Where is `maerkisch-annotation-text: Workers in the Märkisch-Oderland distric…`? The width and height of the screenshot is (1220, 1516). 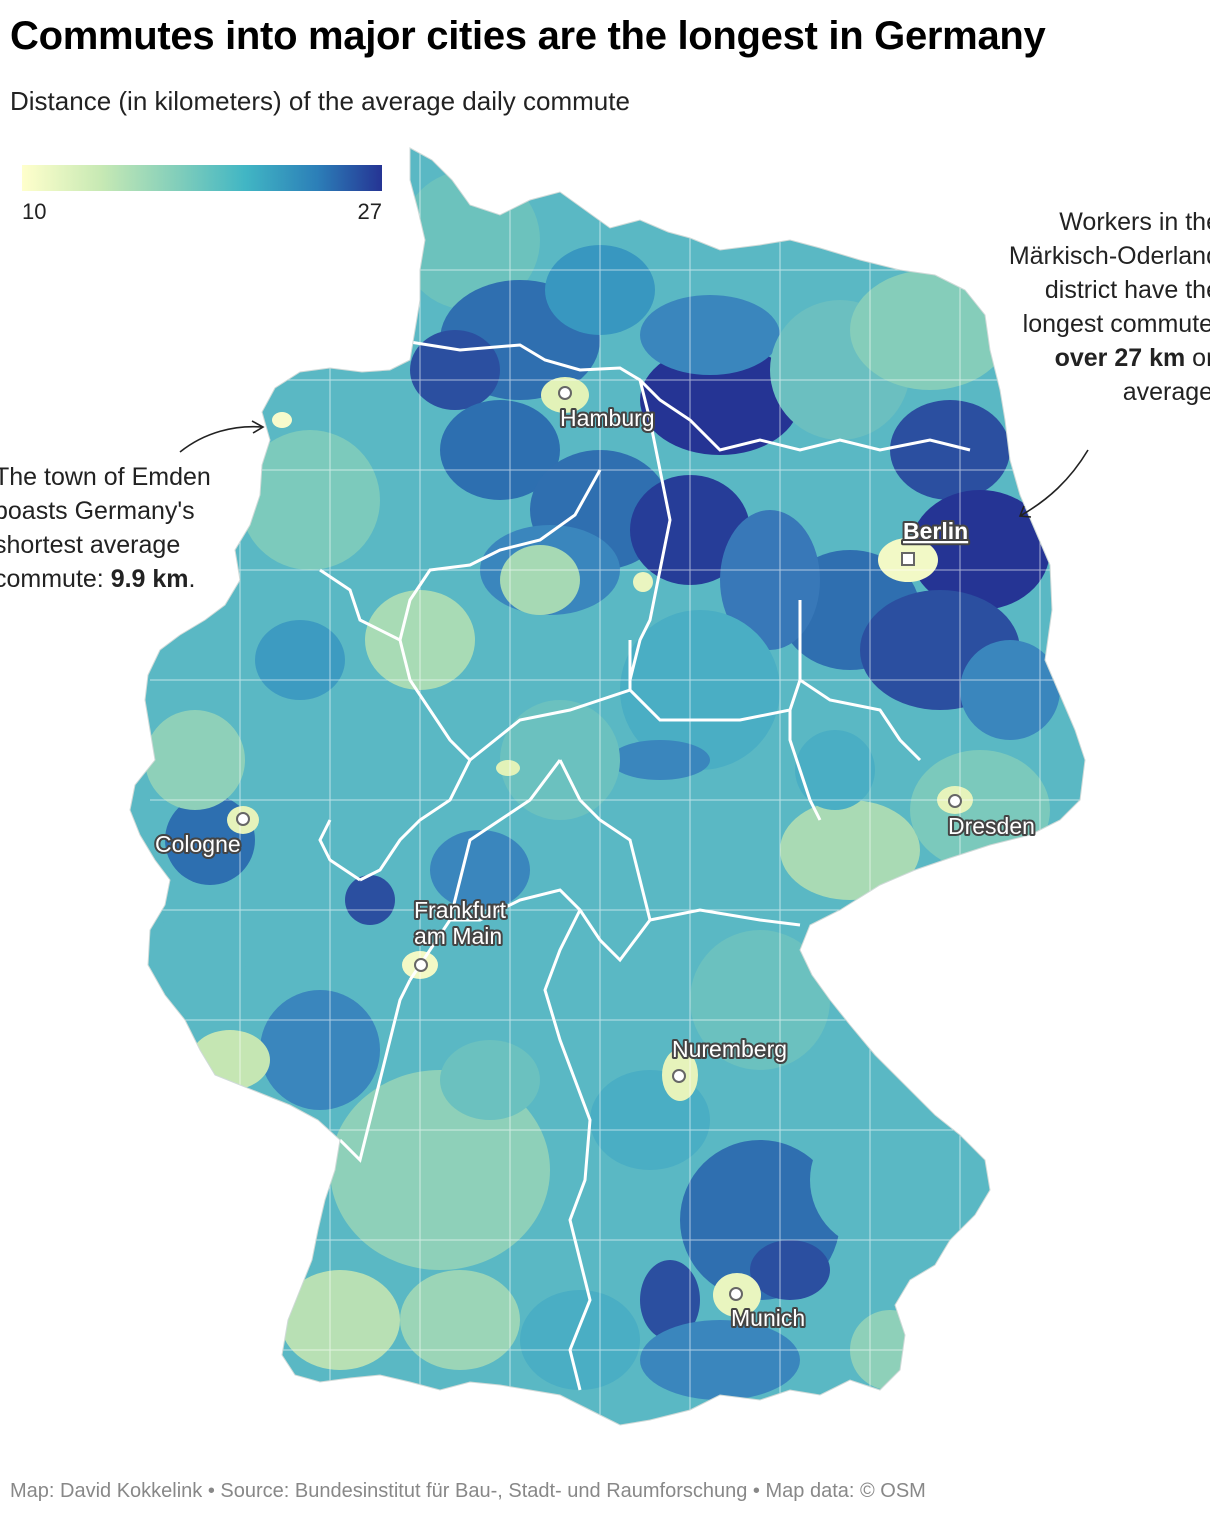
maerkisch-annotation-text: Workers in the Märkisch-Oderland distric… is located at coordinates (1109, 273).